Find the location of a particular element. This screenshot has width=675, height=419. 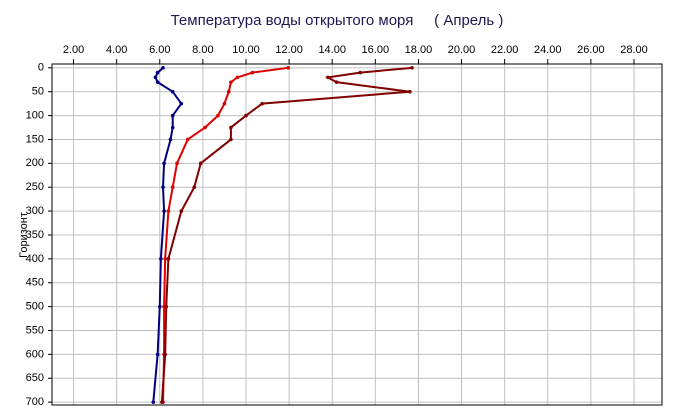

x-tick-label: 14.00 is located at coordinates (332, 50).